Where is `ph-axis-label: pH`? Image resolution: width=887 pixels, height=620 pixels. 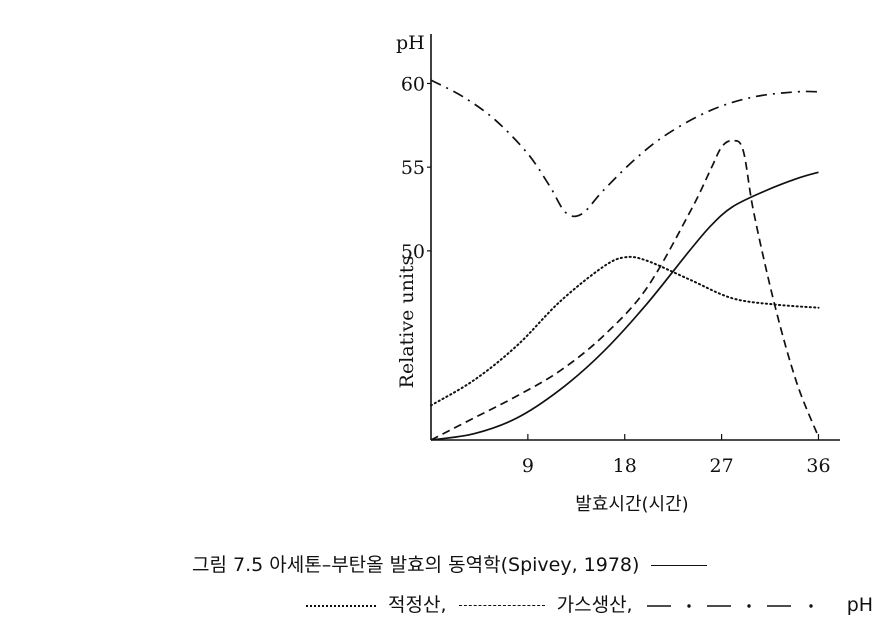 ph-axis-label: pH is located at coordinates (410, 43).